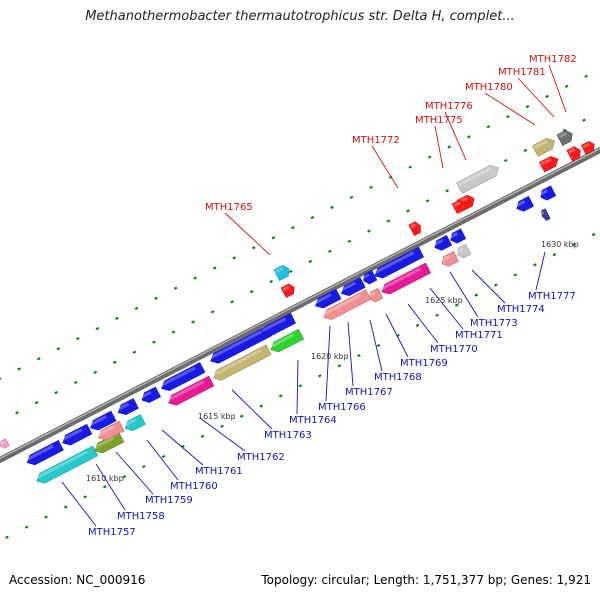  What do you see at coordinates (261, 457) in the screenshot?
I see `label-mth1762: MTH1762` at bounding box center [261, 457].